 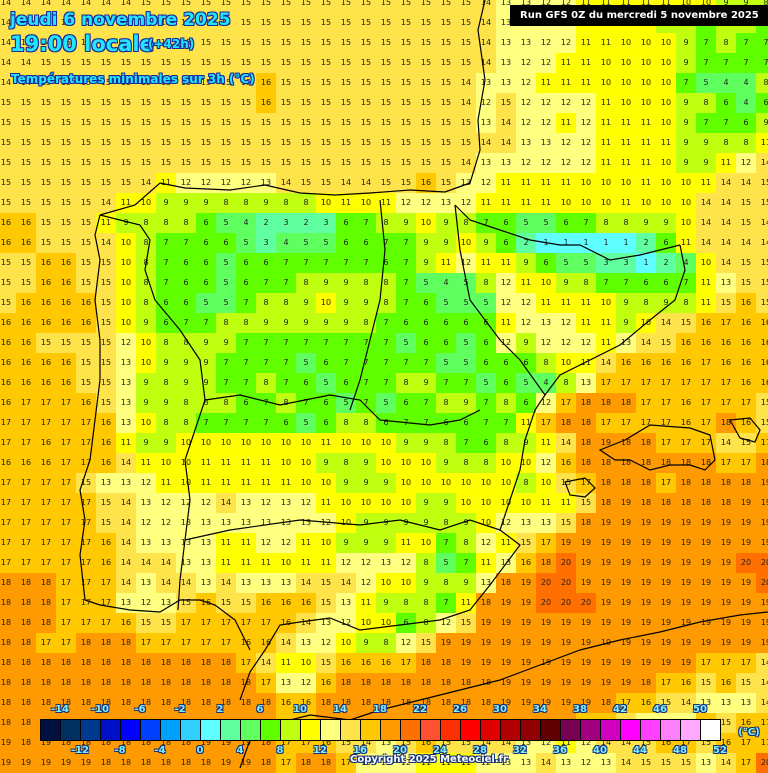 I want to click on grid-value: 1, so click(x=626, y=242).